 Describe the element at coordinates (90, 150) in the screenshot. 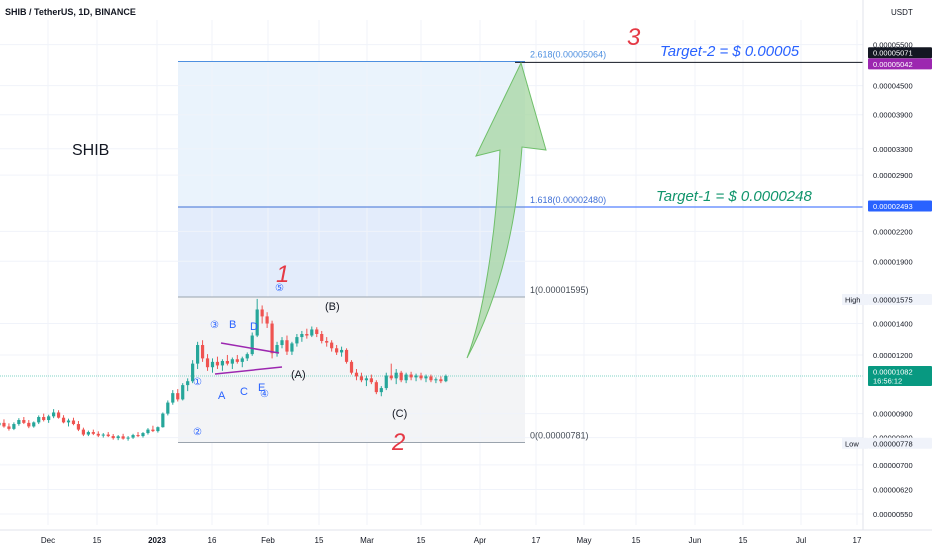

I see `chart-title: SHIB` at that location.